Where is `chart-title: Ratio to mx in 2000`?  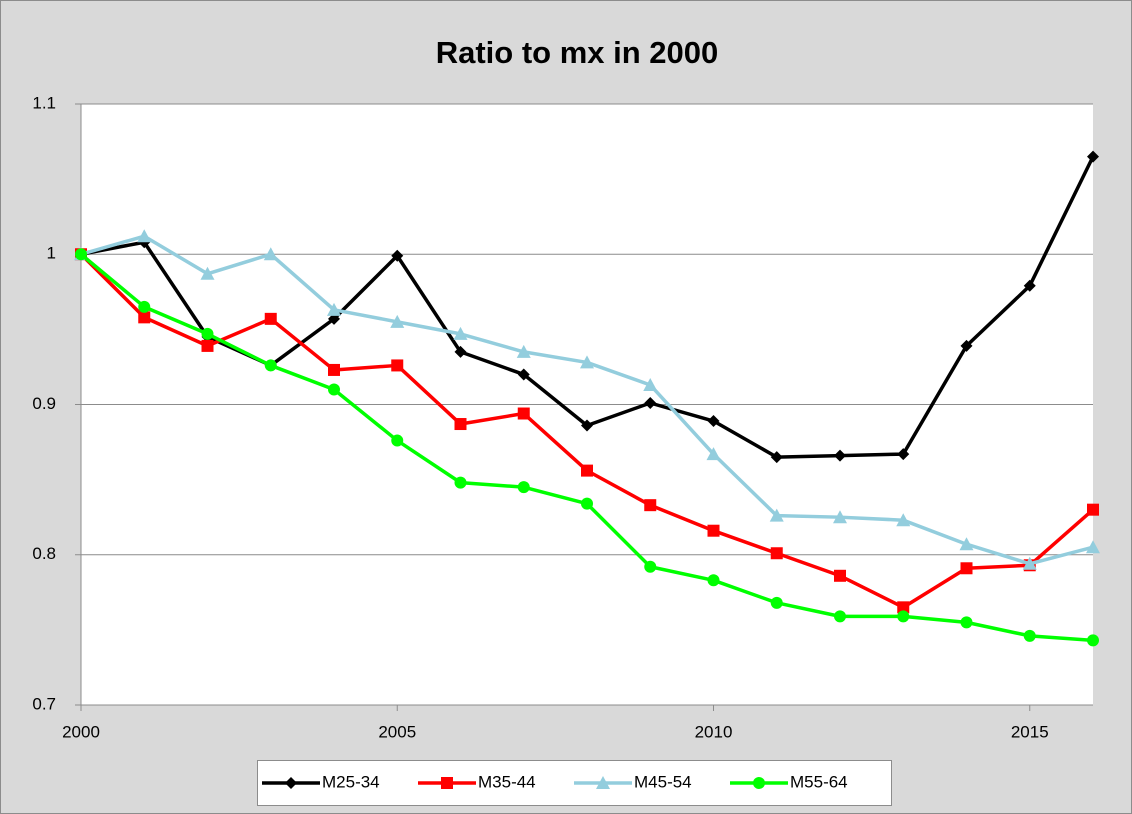 chart-title: Ratio to mx in 2000 is located at coordinates (577, 52).